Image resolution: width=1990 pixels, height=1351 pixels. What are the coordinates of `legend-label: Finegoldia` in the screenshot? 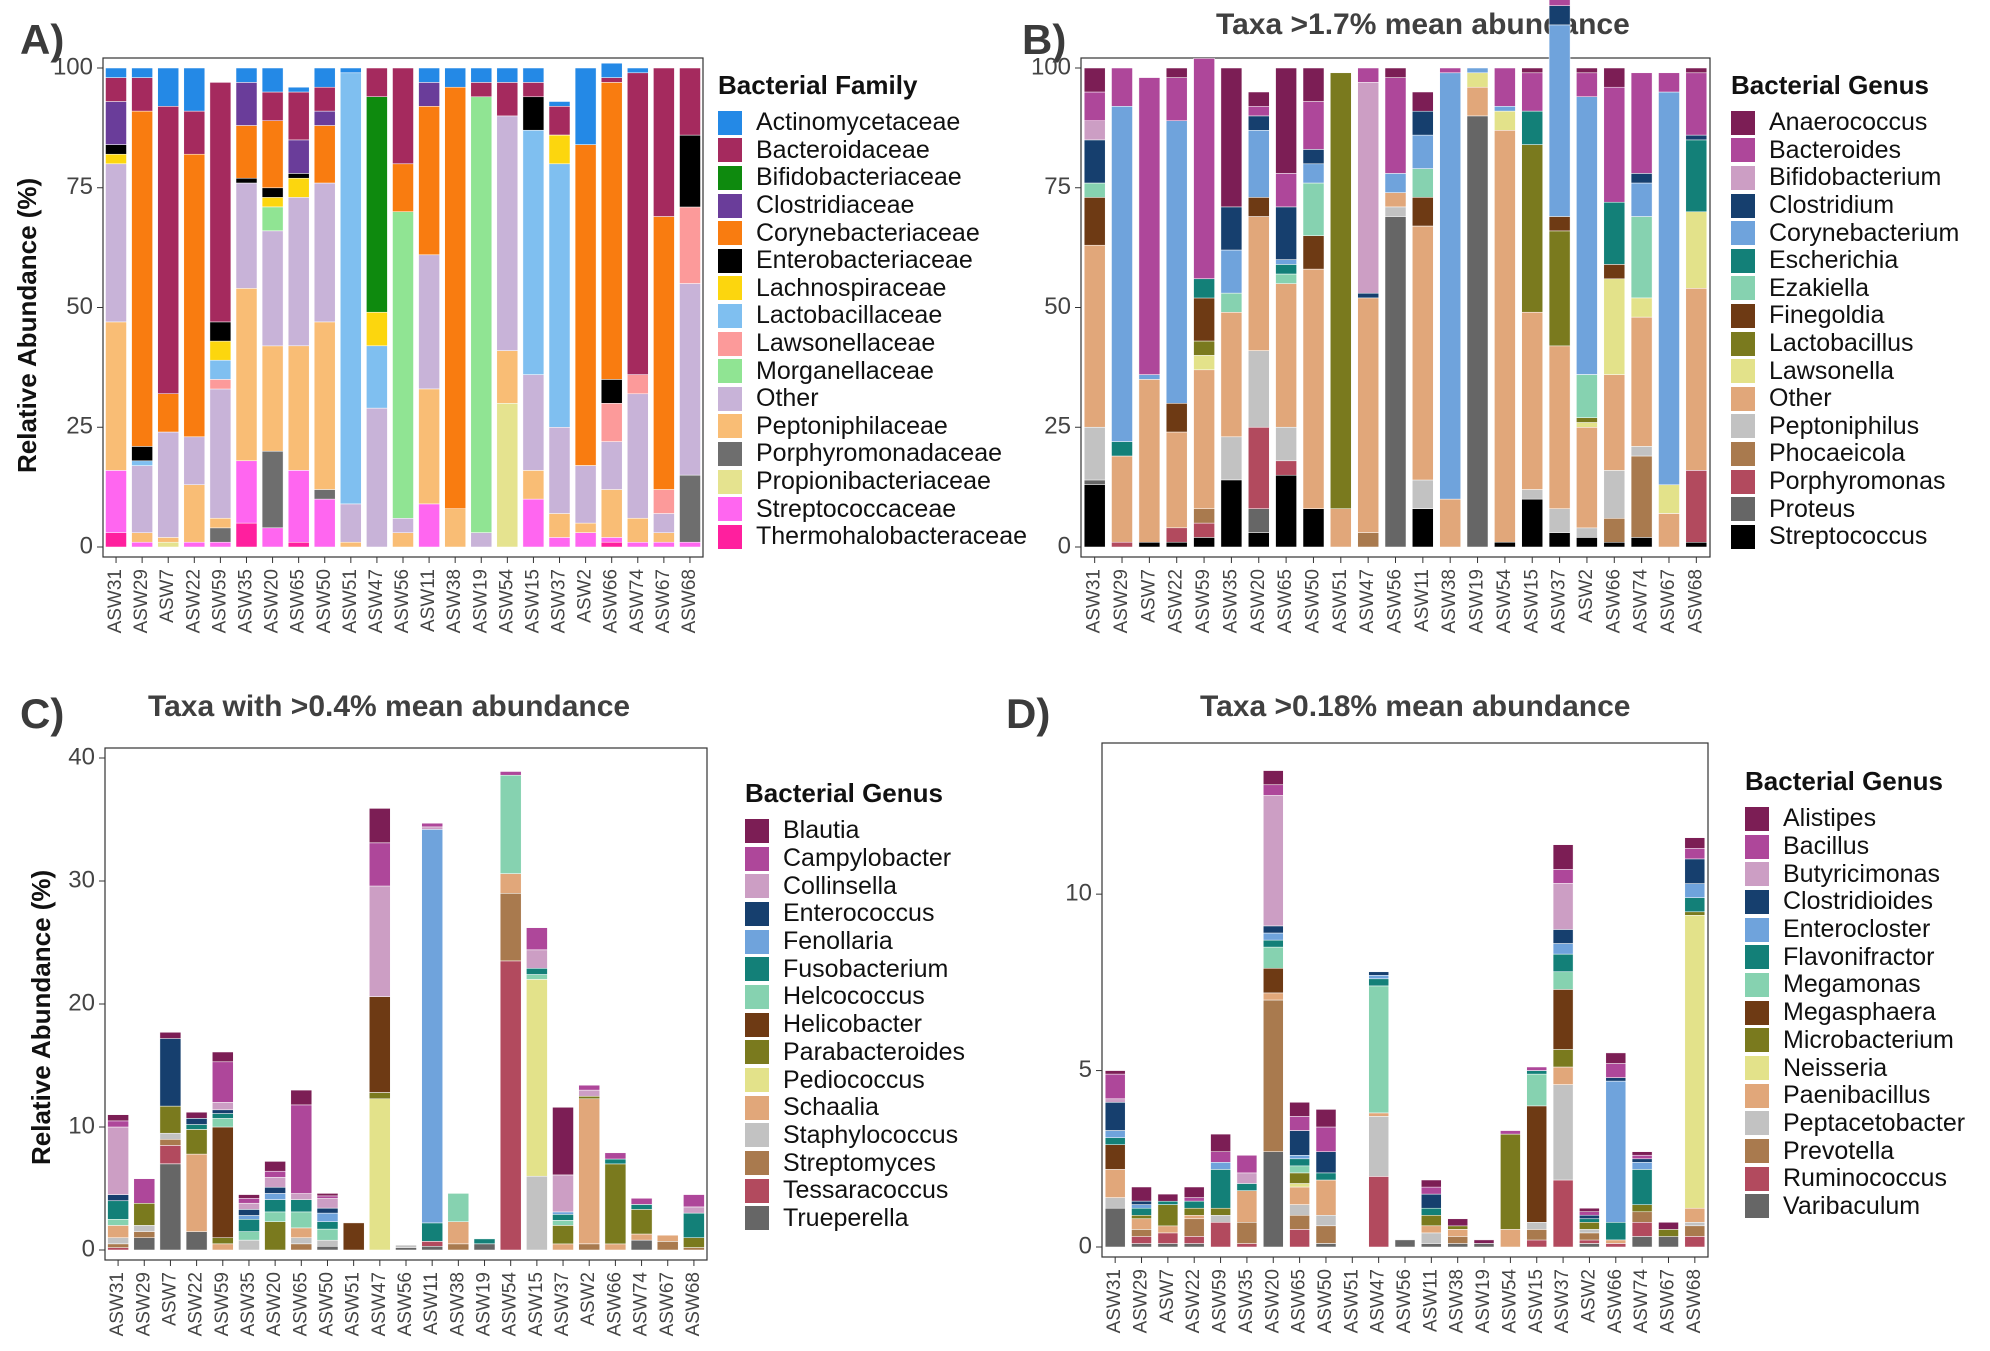 It's located at (1827, 315).